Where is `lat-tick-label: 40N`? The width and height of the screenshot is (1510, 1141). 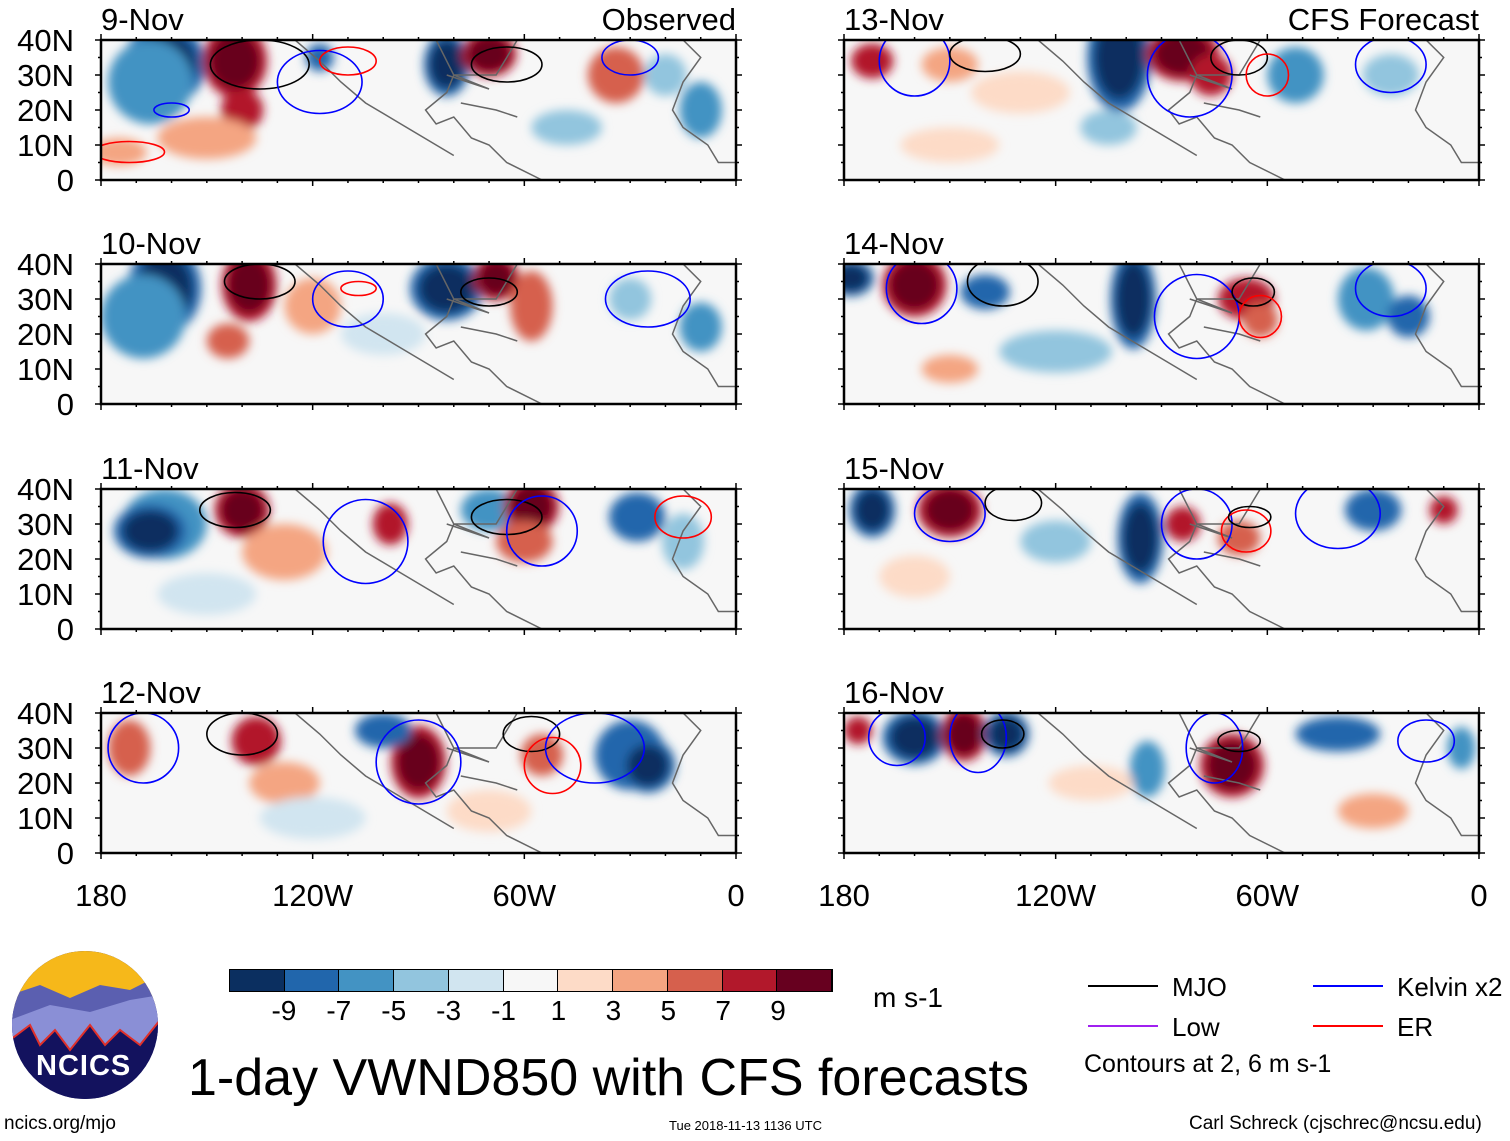
lat-tick-label: 40N is located at coordinates (45, 264).